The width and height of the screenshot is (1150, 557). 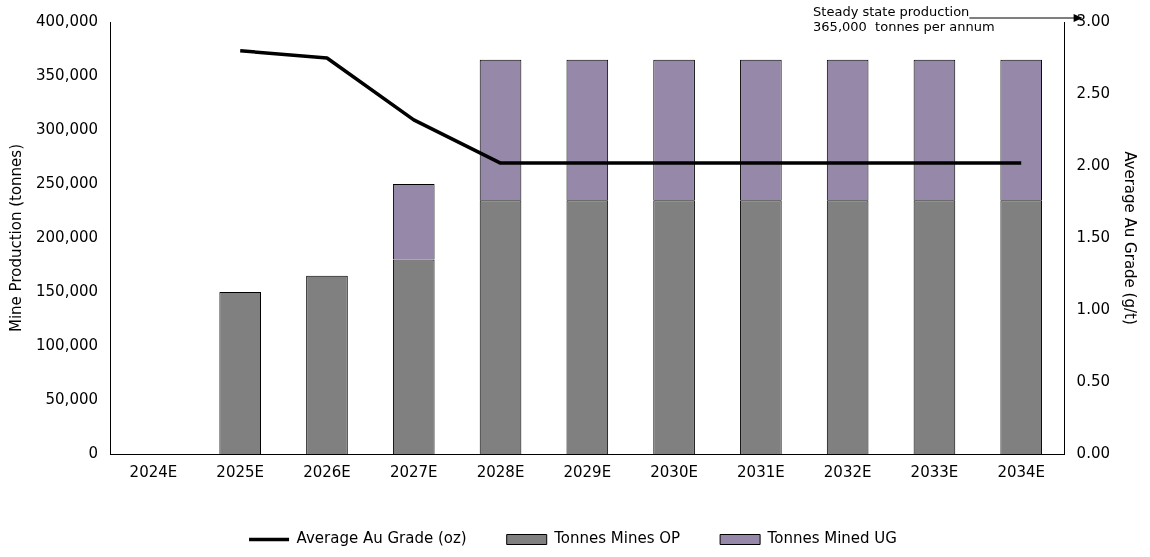 I want to click on annotation: Steady state production 365,000 tonnes per annum, so click(x=904, y=19).